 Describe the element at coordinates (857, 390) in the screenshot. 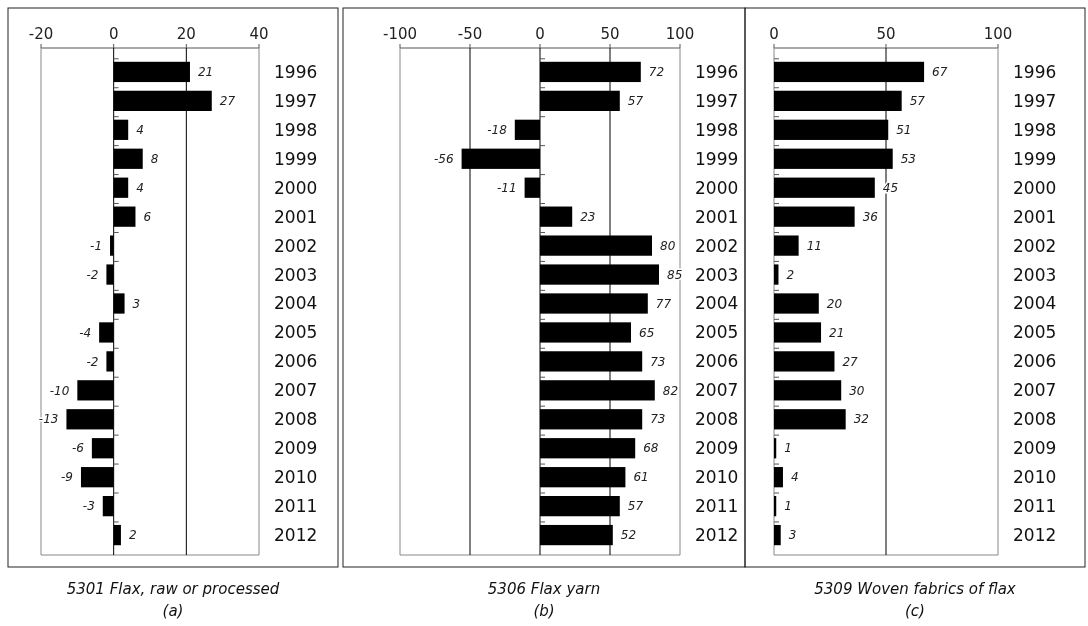

I see `data-label: 30` at that location.